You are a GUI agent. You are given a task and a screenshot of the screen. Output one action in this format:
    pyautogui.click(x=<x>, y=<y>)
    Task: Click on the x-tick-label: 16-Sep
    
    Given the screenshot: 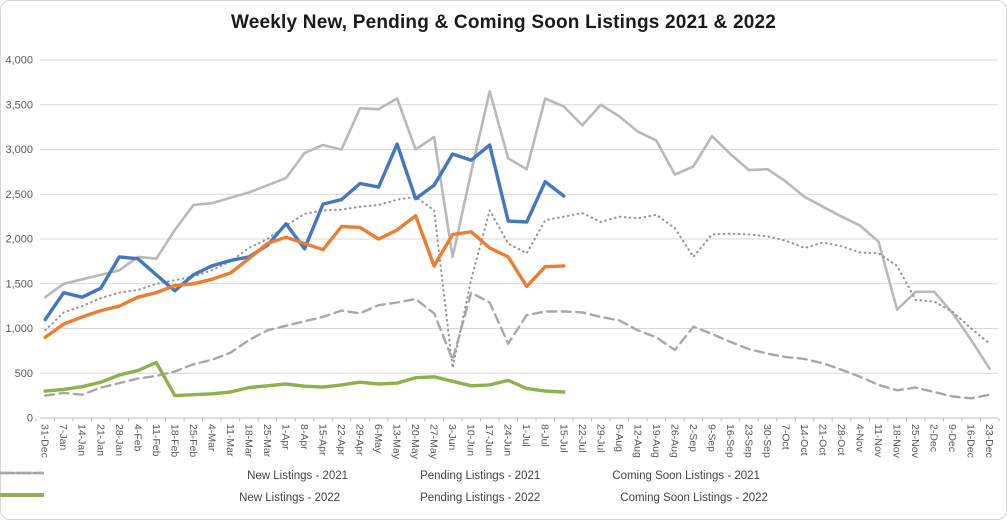 What is the action you would take?
    pyautogui.click(x=730, y=441)
    